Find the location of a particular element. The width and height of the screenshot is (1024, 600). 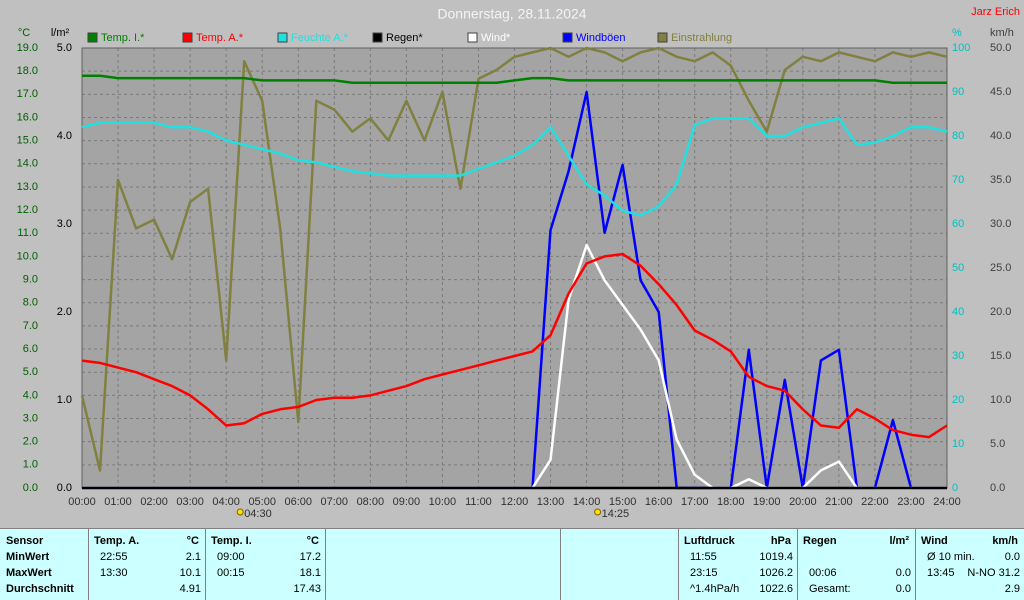

y2-tick-label: 5.0 is located at coordinates (64, 48).